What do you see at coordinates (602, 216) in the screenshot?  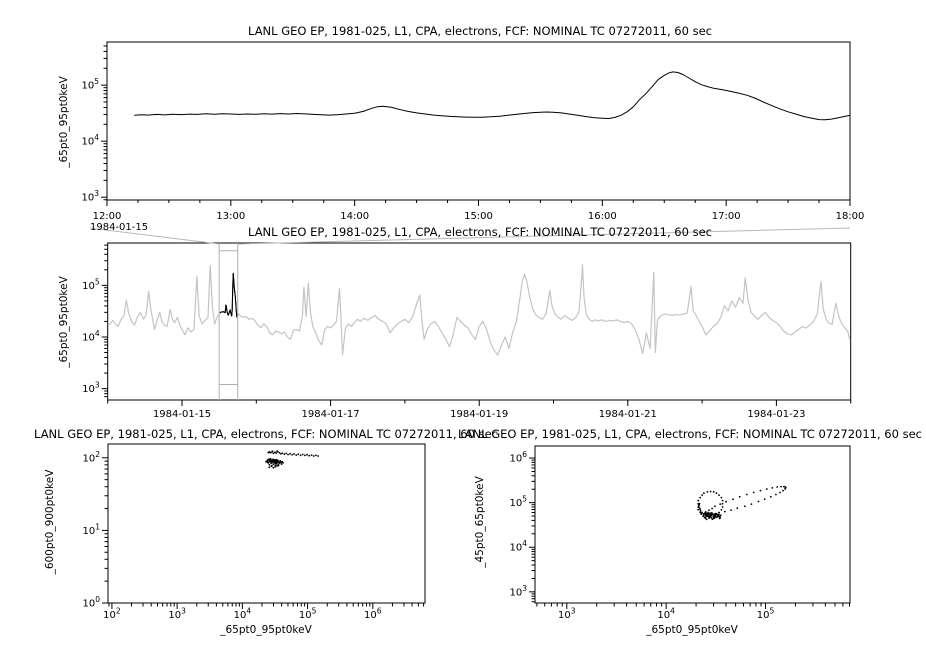 I see `tick-label: 16:00` at bounding box center [602, 216].